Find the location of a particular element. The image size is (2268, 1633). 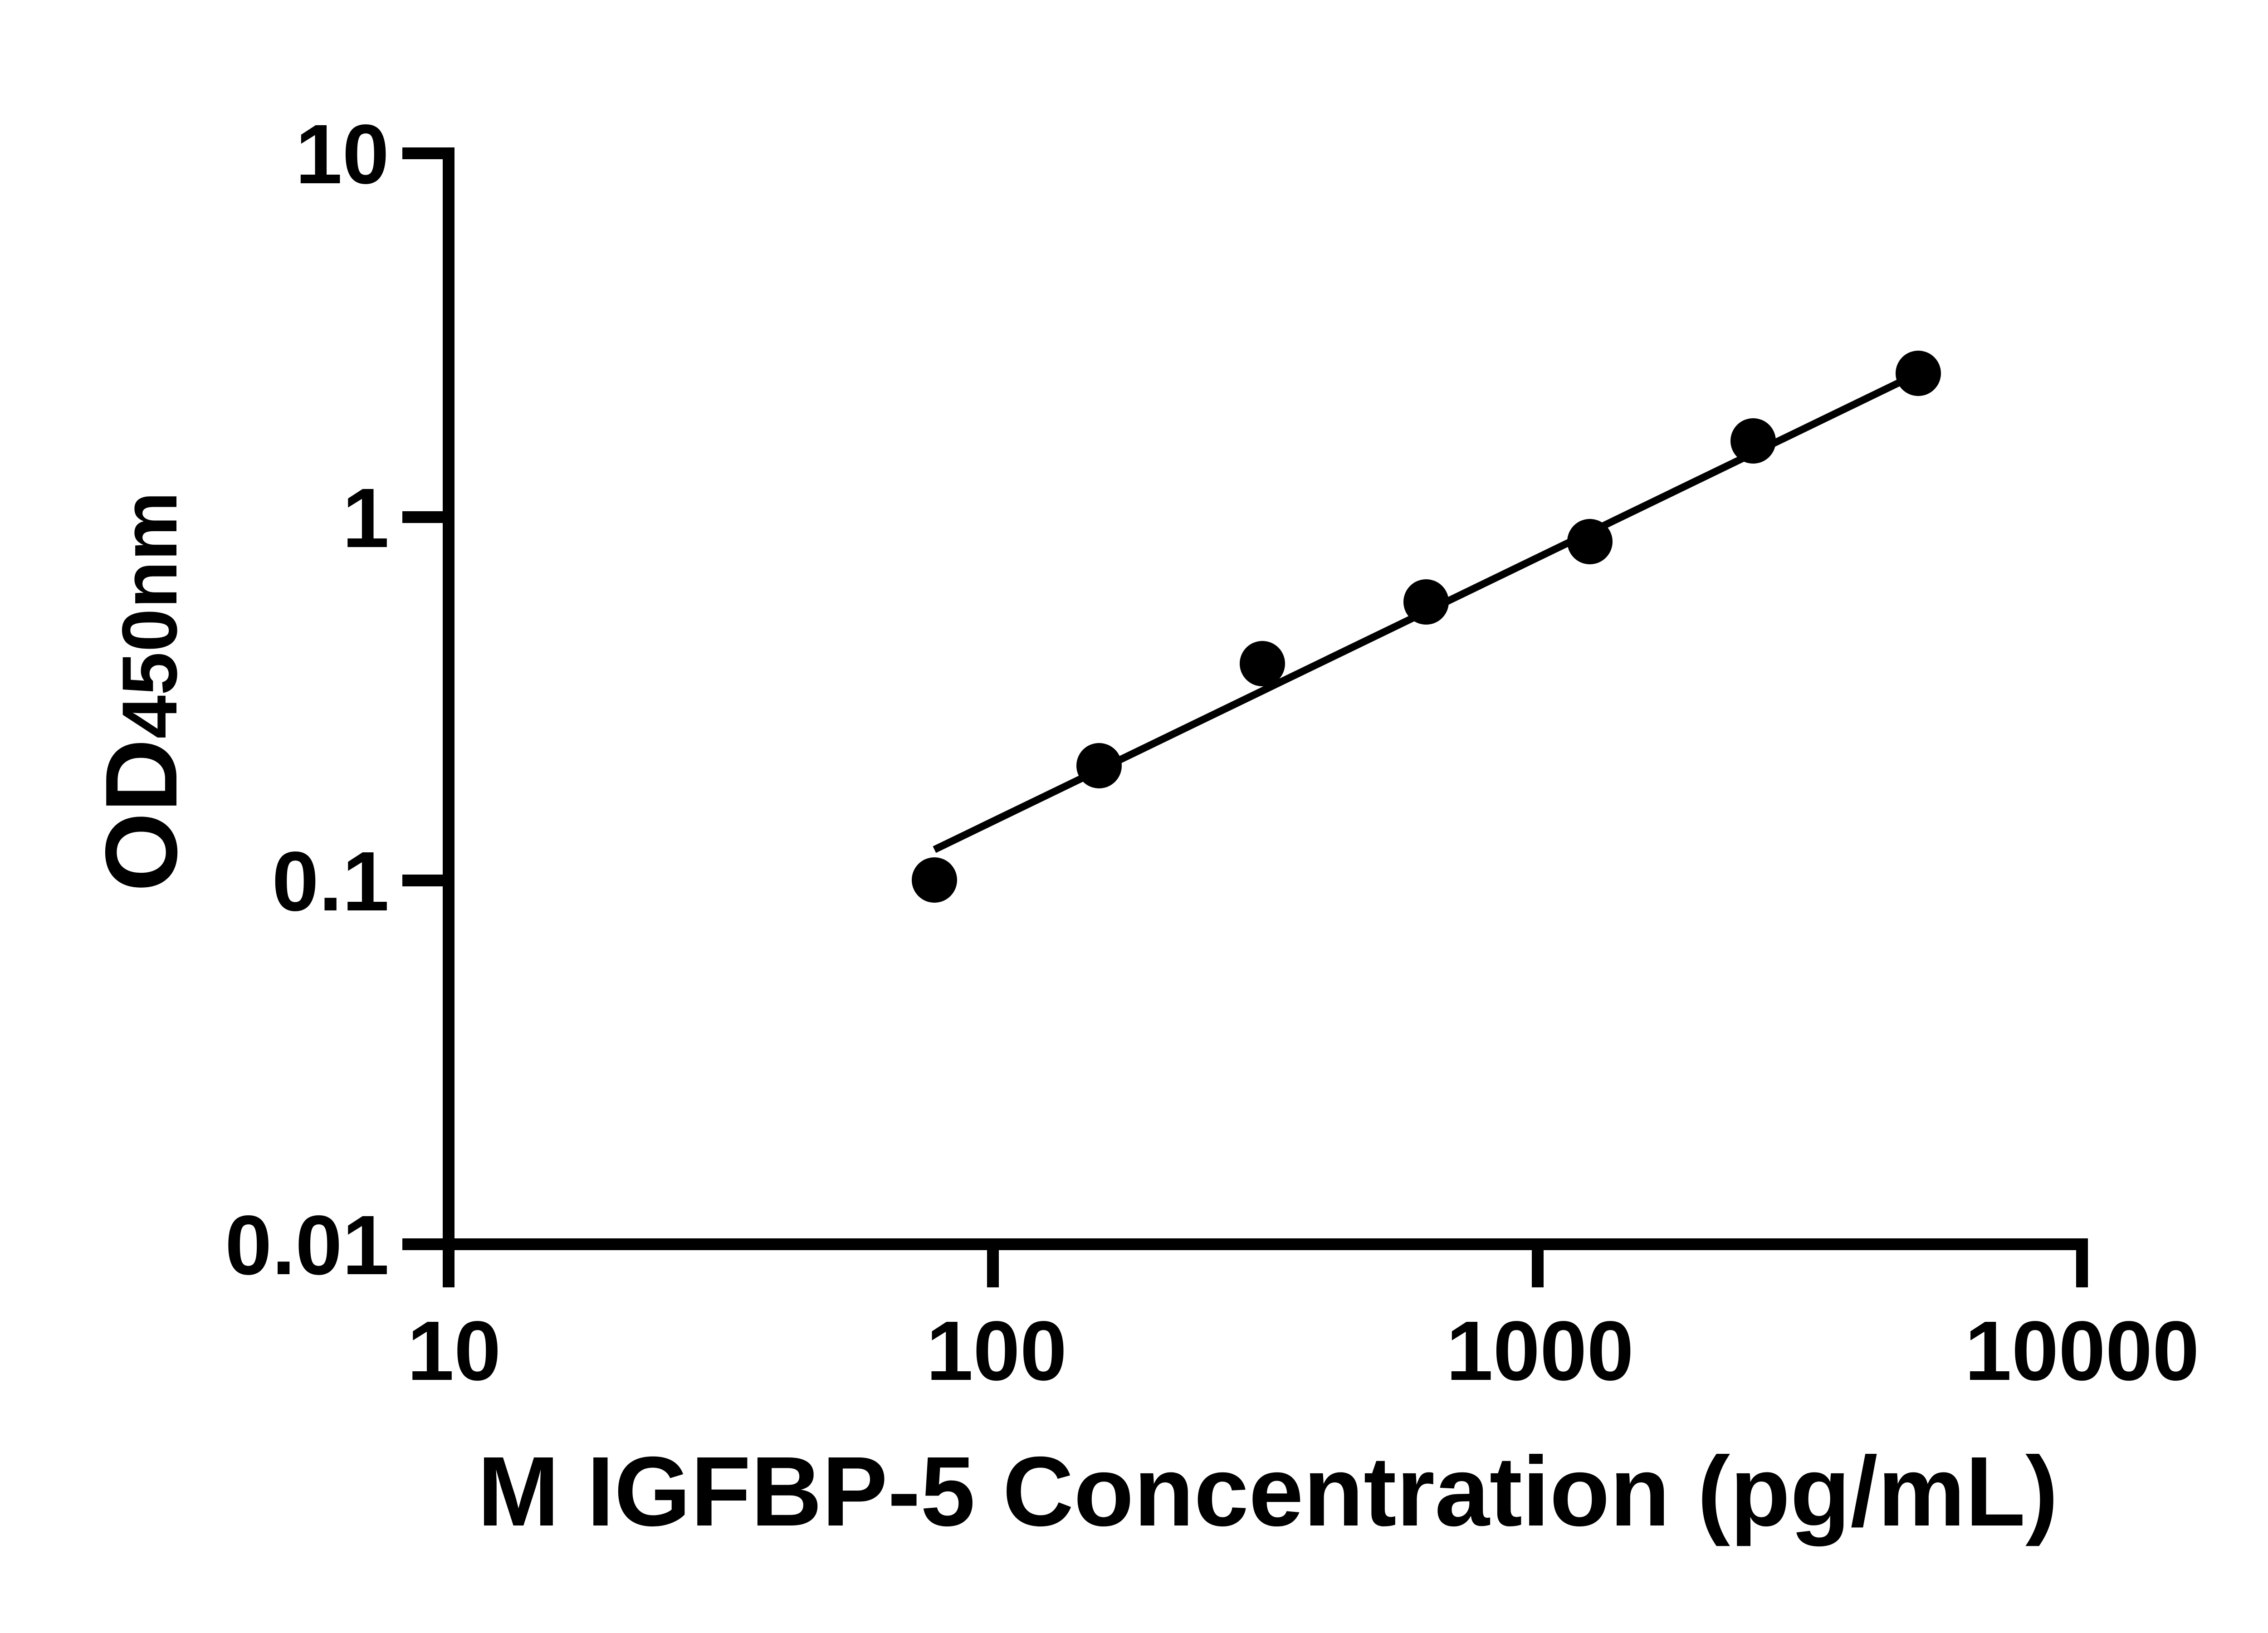

svg-text:M IGFBP-5 Concentration (pg/mL: M IGFBP-5 Concentration (pg/mL) is located at coordinates (1268, 1492).